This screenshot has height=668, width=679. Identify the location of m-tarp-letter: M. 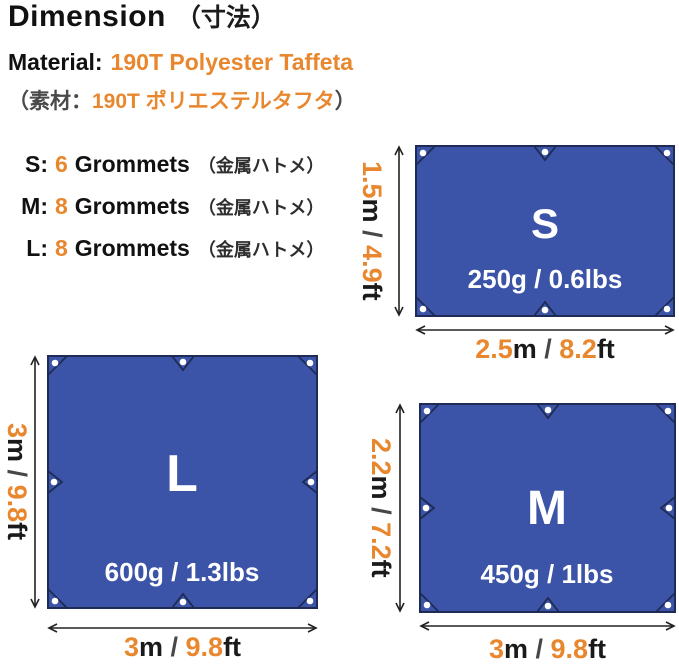
(547, 508).